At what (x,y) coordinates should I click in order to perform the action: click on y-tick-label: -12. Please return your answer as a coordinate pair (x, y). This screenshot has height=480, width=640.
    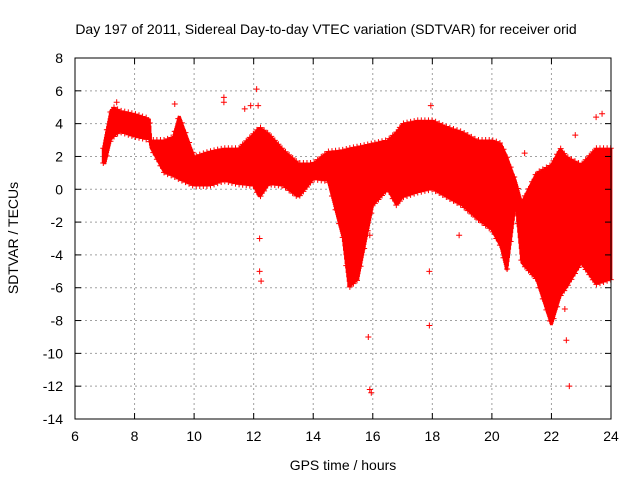
    Looking at the image, I should click on (53, 386).